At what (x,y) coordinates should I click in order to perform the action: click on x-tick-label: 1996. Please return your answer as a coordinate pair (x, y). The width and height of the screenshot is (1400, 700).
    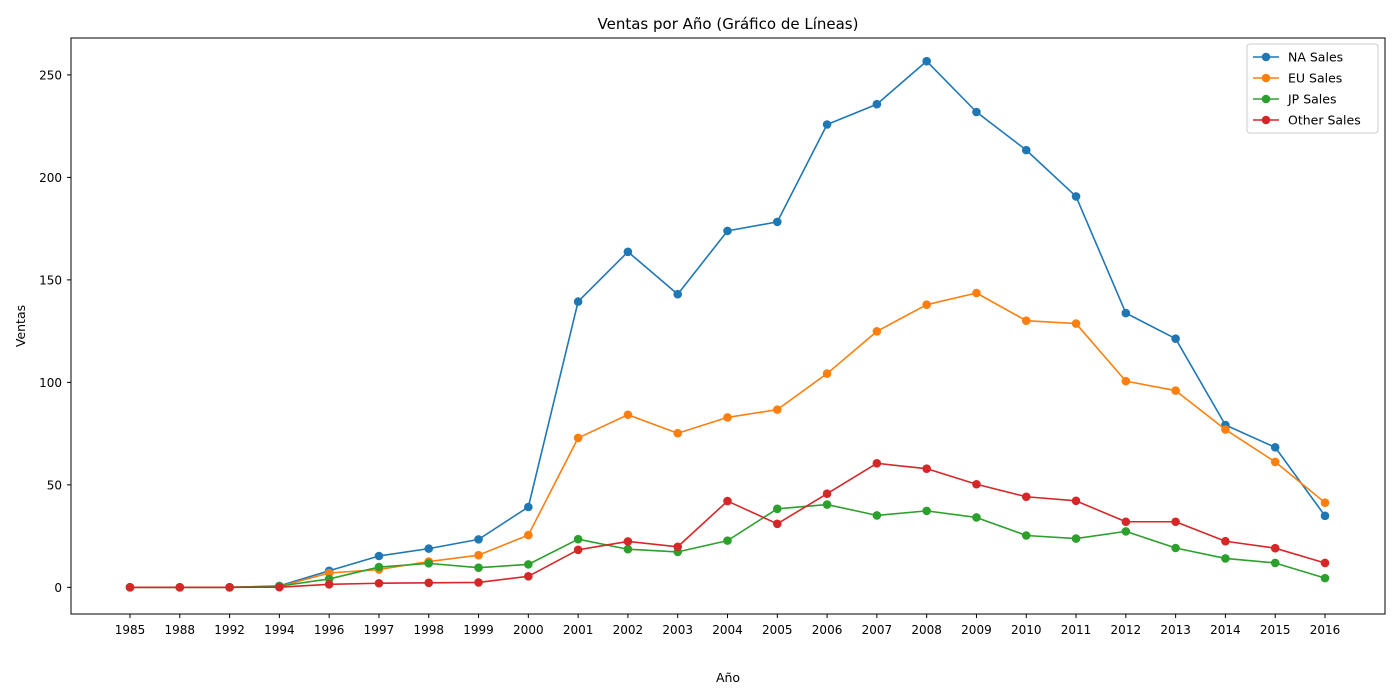
    Looking at the image, I should click on (329, 630).